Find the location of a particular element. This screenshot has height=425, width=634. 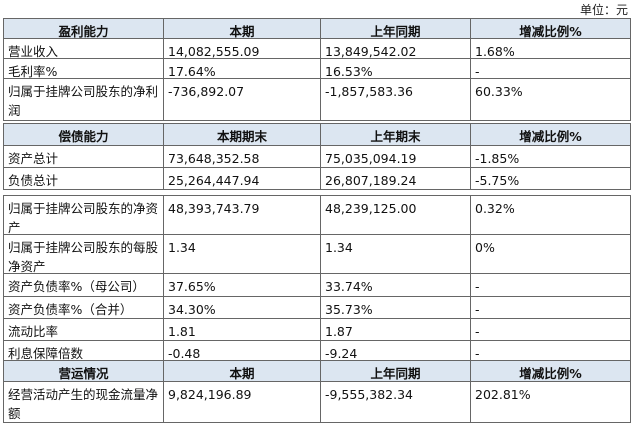

table-cell: 0.32% is located at coordinates (550, 215).